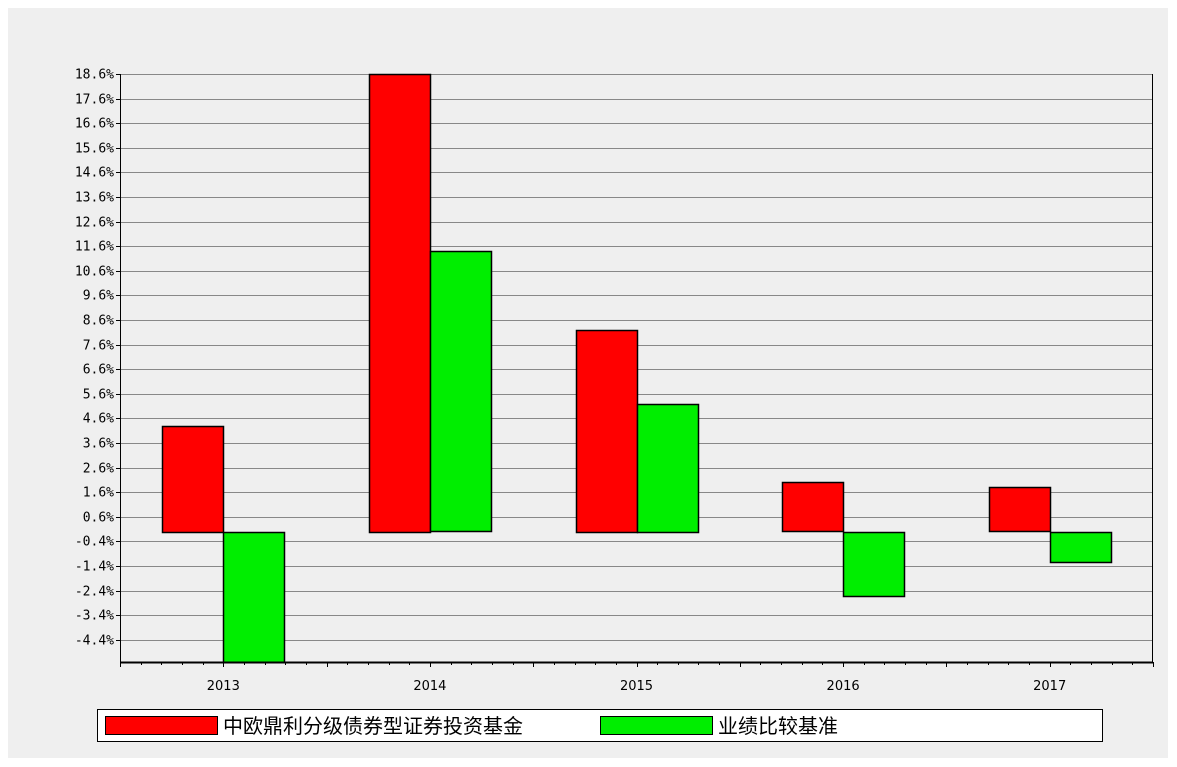 The image size is (1177, 767). I want to click on y-tick-label: 2.6%, so click(98, 469).